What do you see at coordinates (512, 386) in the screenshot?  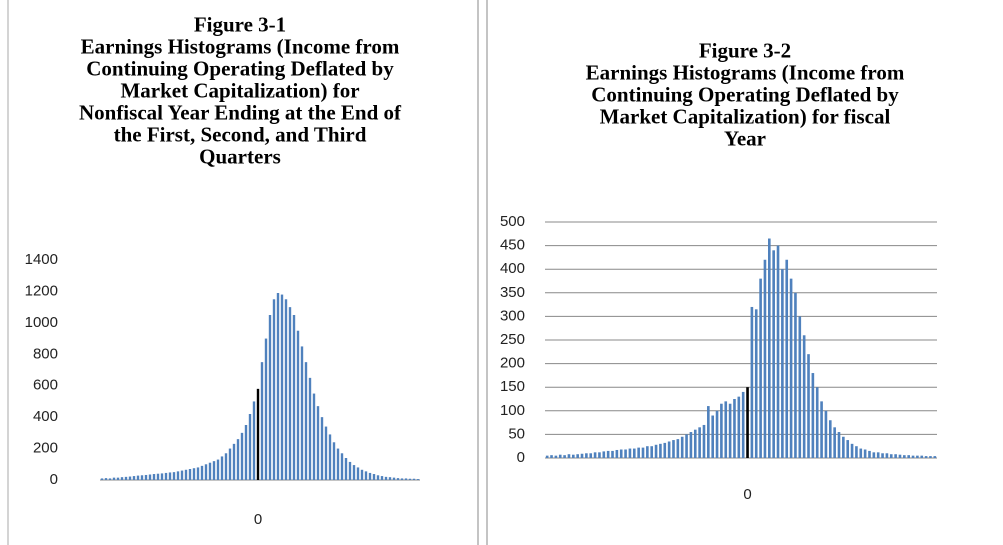 I see `y-tick-label: 150` at bounding box center [512, 386].